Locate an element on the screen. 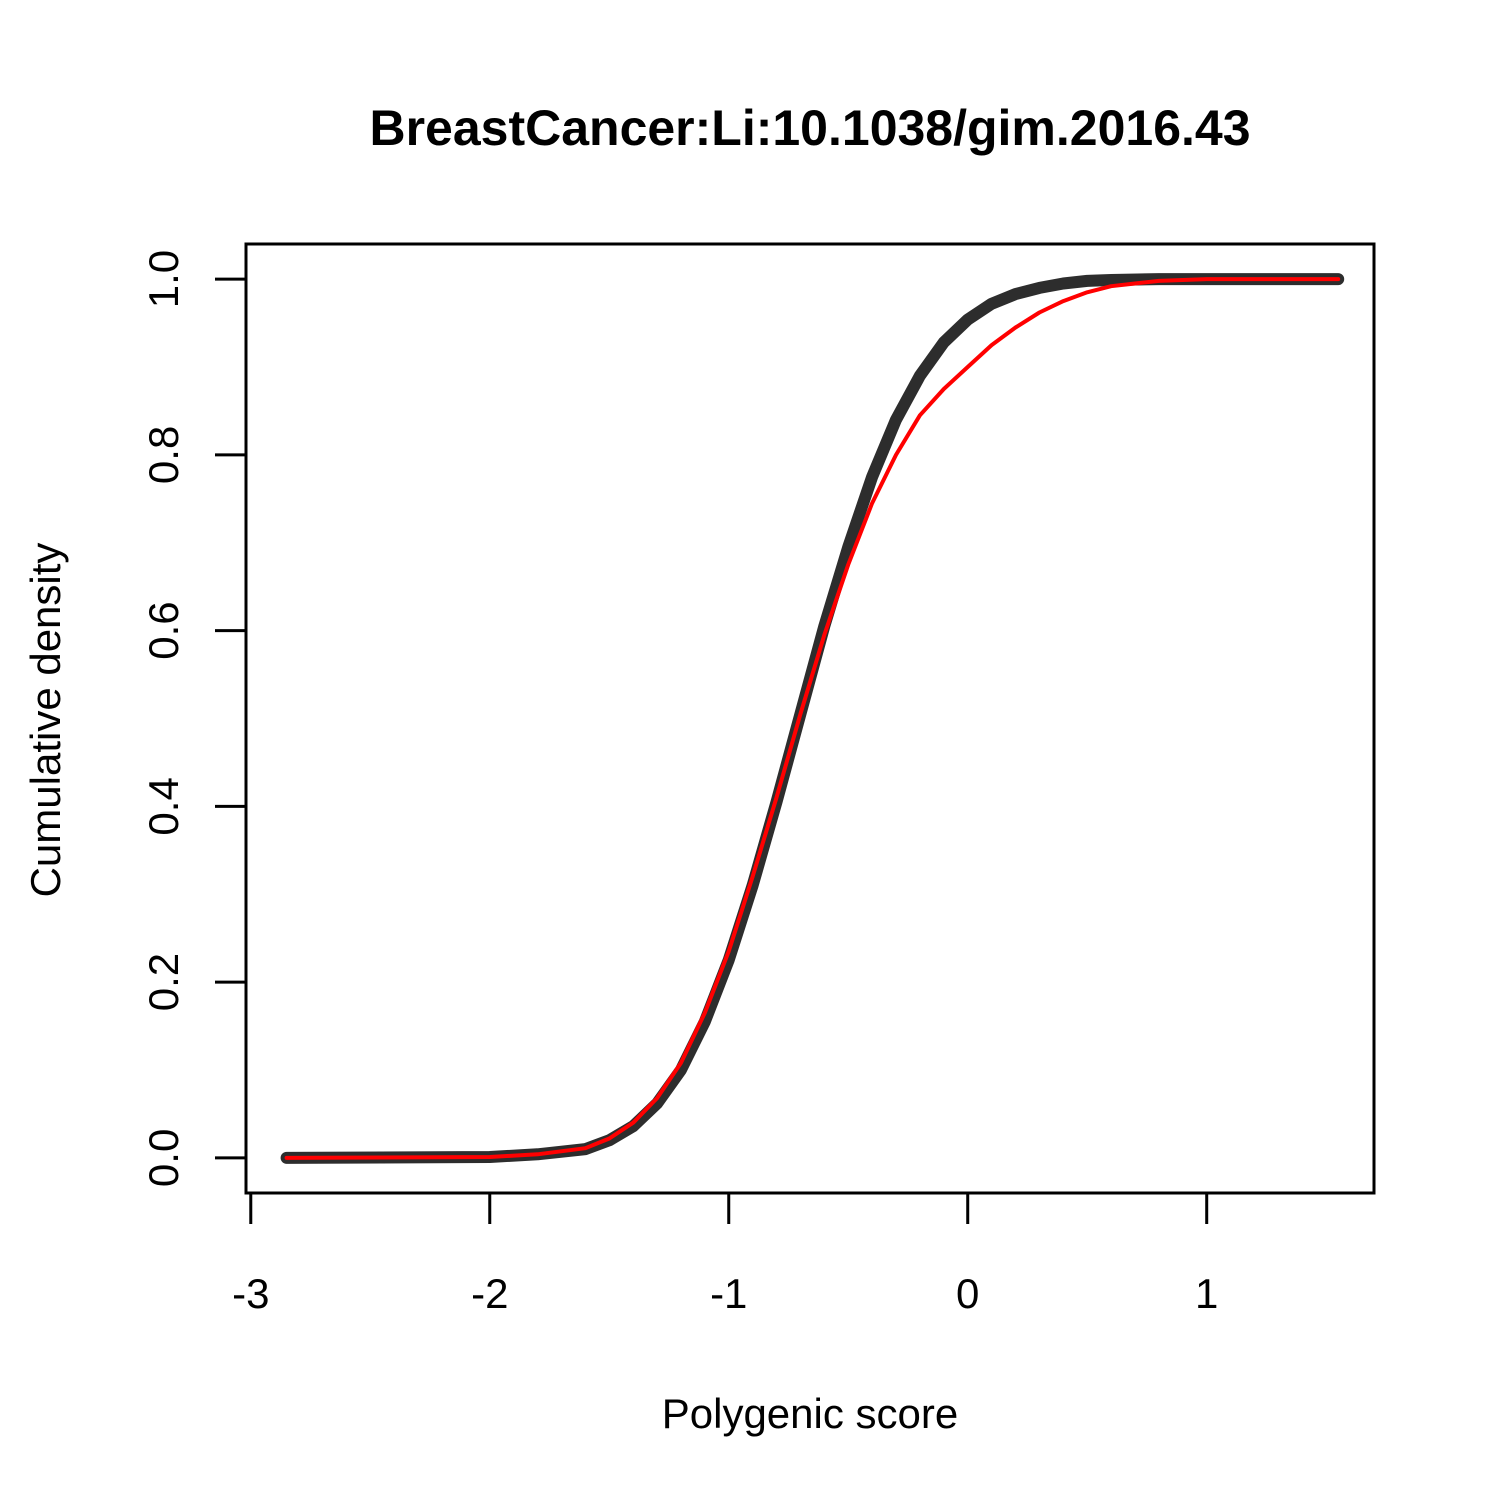 This screenshot has height=1500, width=1500. x-tick-label: 1 is located at coordinates (1206, 1293).